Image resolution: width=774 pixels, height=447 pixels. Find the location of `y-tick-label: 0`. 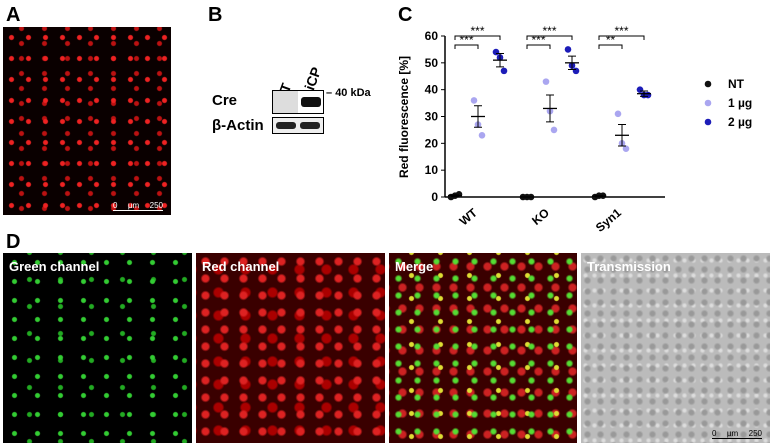

y-tick-label: 0 is located at coordinates (434, 197).